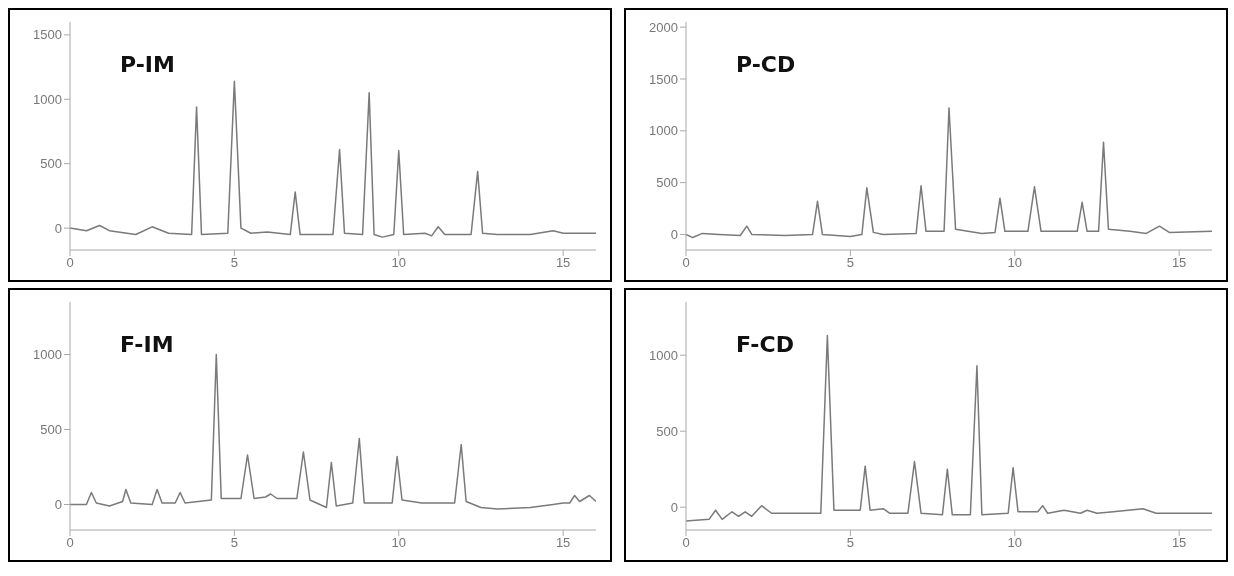 The height and width of the screenshot is (576, 1234). What do you see at coordinates (147, 64) in the screenshot?
I see `text: P-IM` at bounding box center [147, 64].